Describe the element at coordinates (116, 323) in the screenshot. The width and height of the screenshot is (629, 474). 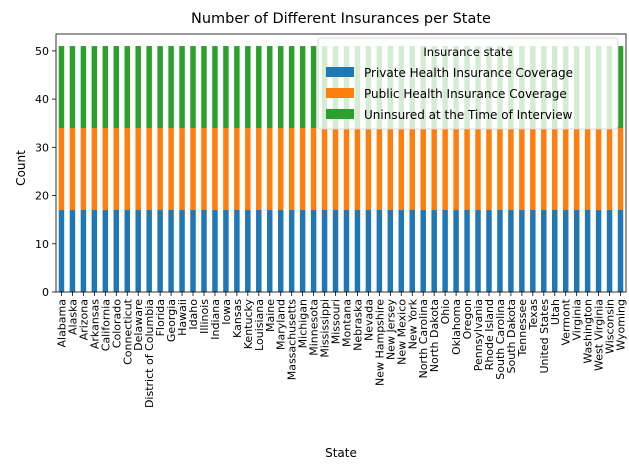
I see `x-tick-label: Colorado` at that location.